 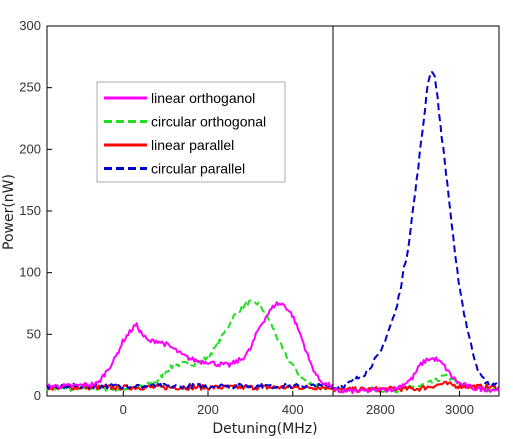 What do you see at coordinates (37, 395) in the screenshot?
I see `y-tick-label: 0` at bounding box center [37, 395].